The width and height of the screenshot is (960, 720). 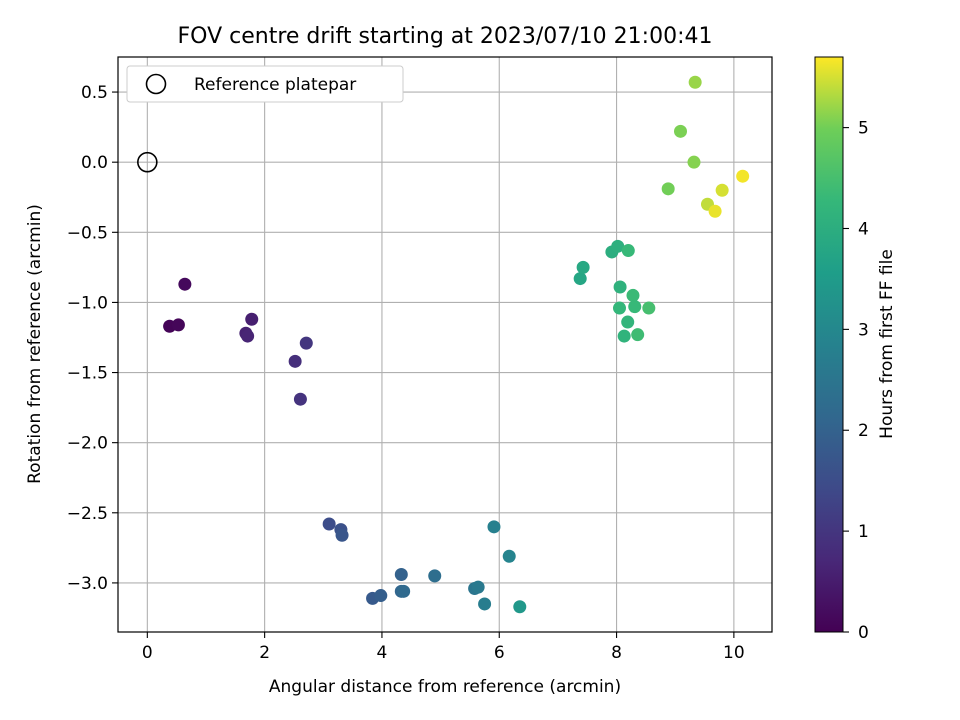 I want to click on colorbar-tick-label: 1, so click(x=863, y=532).